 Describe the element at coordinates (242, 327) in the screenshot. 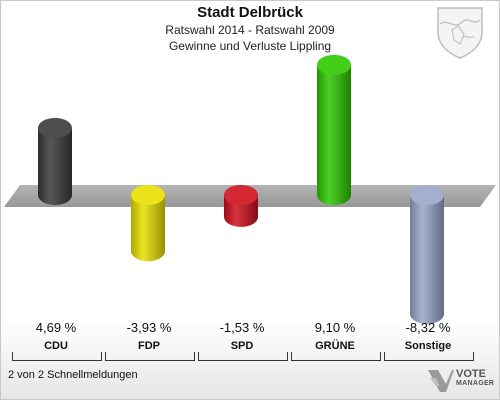

I see `value-label-spd: -1,53 %` at that location.